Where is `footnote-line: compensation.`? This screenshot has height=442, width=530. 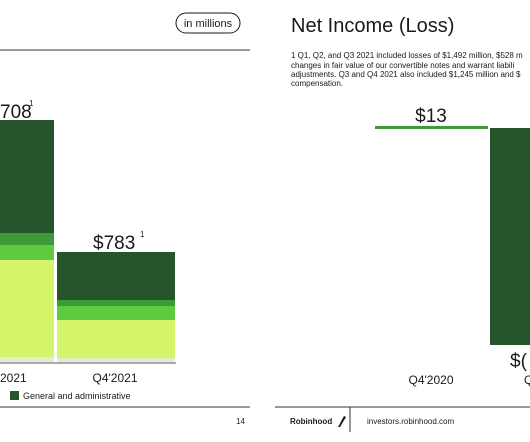 footnote-line: compensation. is located at coordinates (317, 83).